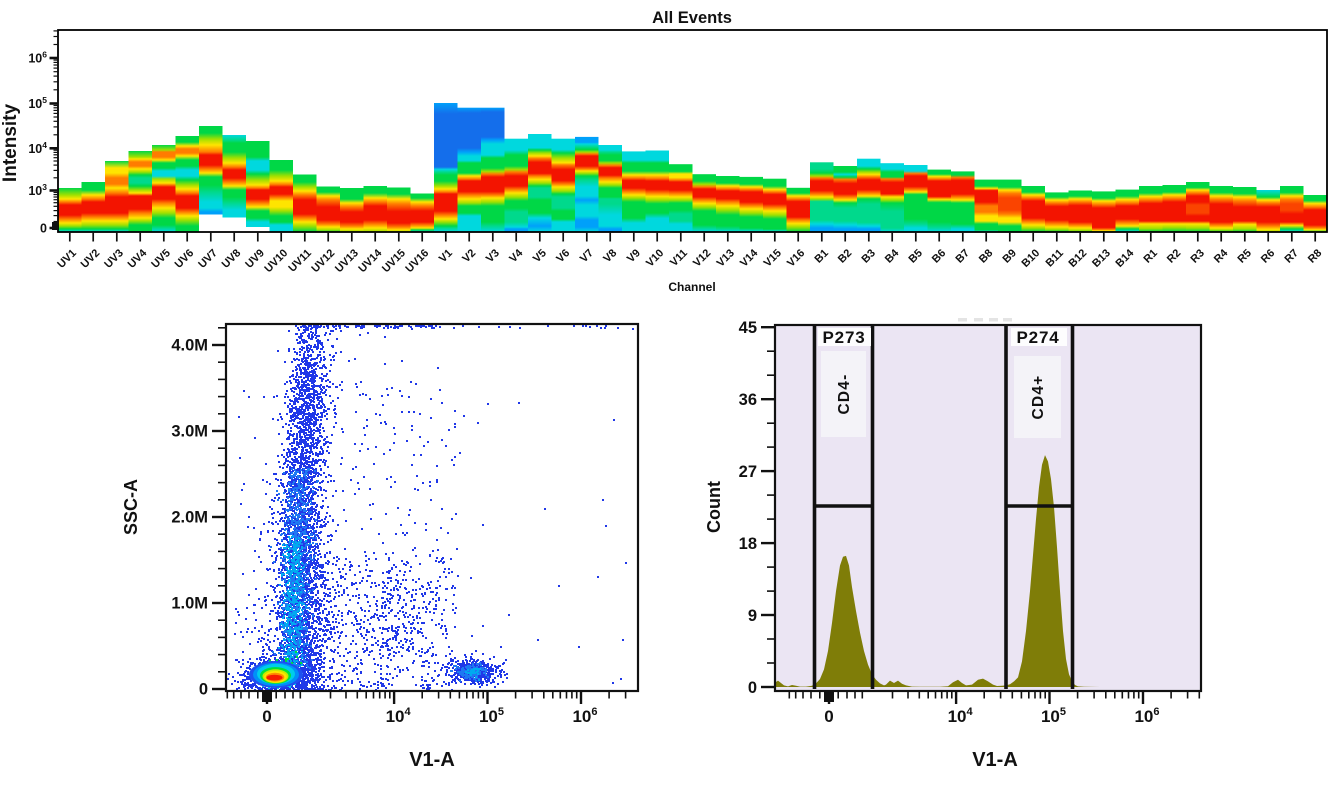 The height and width of the screenshot is (797, 1344). I want to click on svg-text: 3.0M, so click(189, 432).